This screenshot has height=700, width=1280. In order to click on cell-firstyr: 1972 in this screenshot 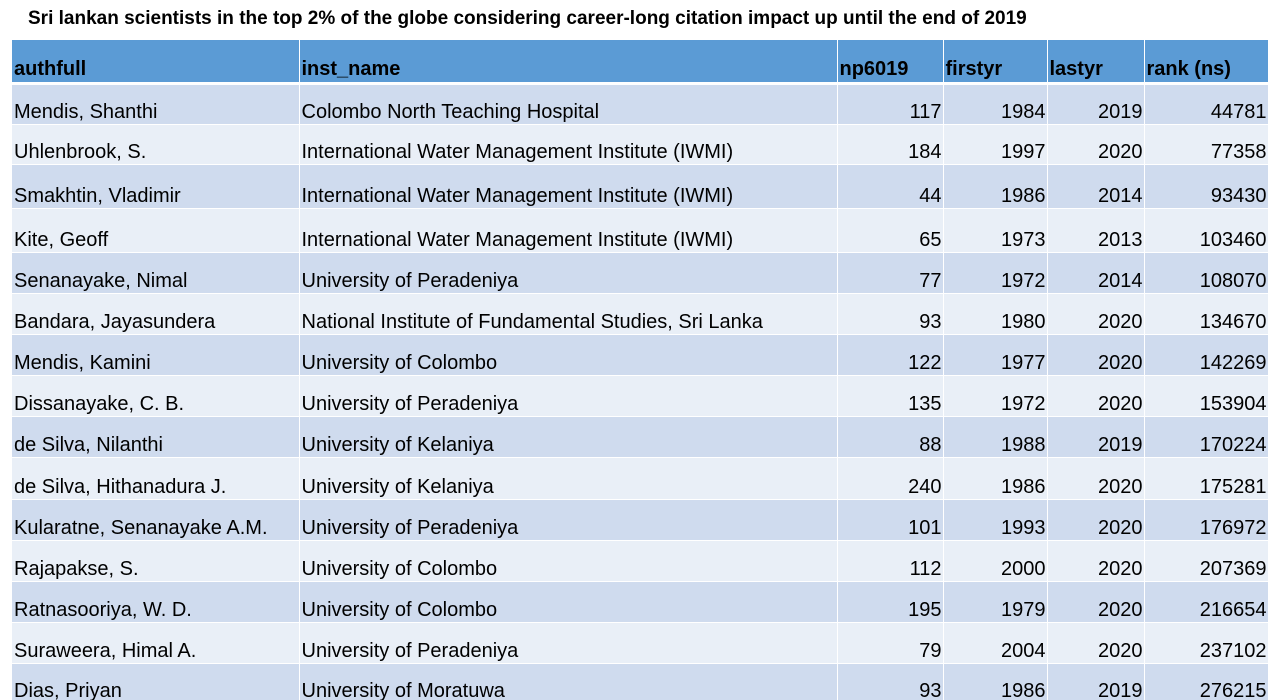, I will do `click(995, 396)`.